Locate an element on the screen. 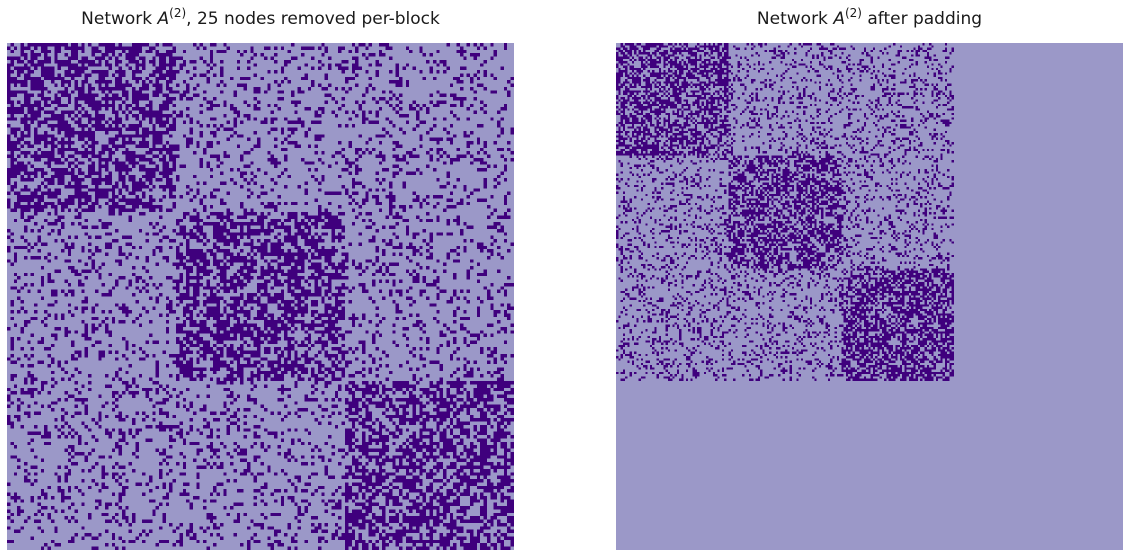 This screenshot has width=1130, height=557. title-left-prefix: Network is located at coordinates (119, 19).